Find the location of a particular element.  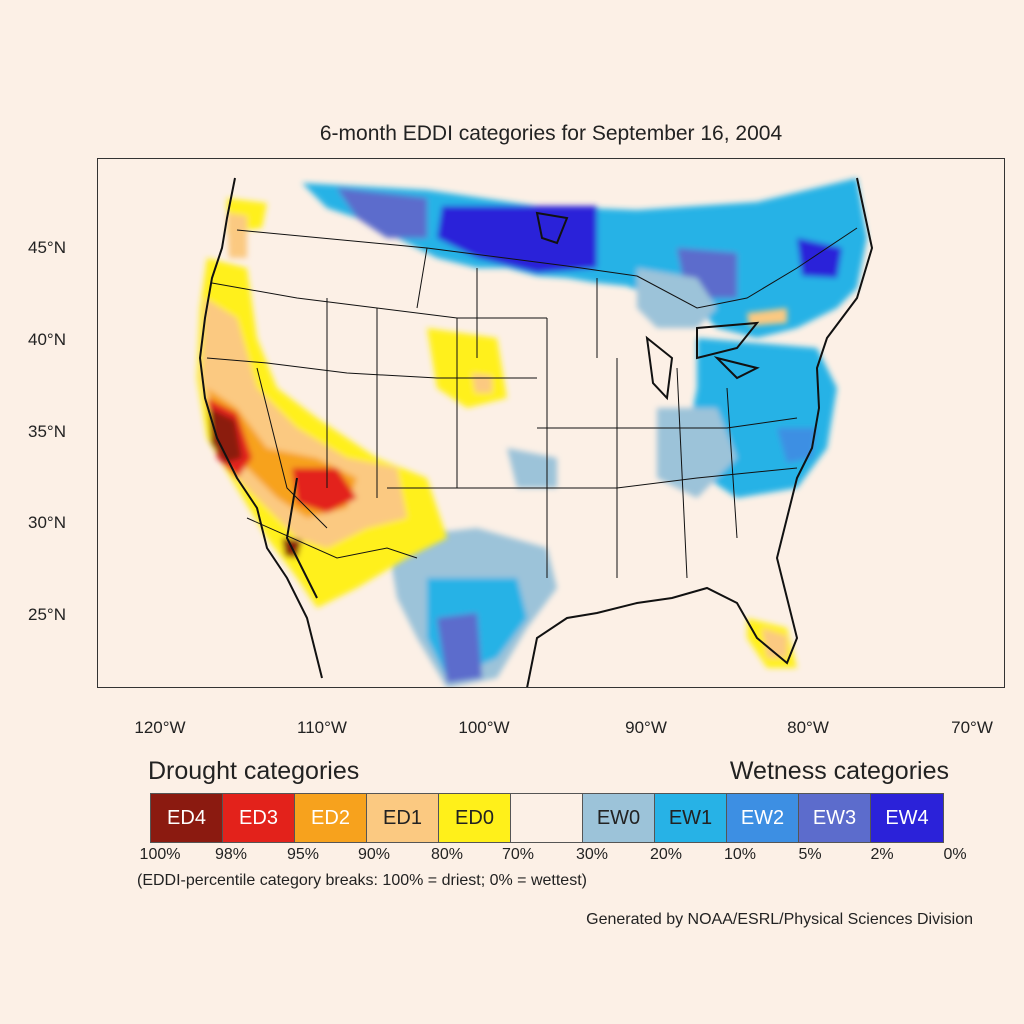

lon-label-80w: 80°W is located at coordinates (808, 727).